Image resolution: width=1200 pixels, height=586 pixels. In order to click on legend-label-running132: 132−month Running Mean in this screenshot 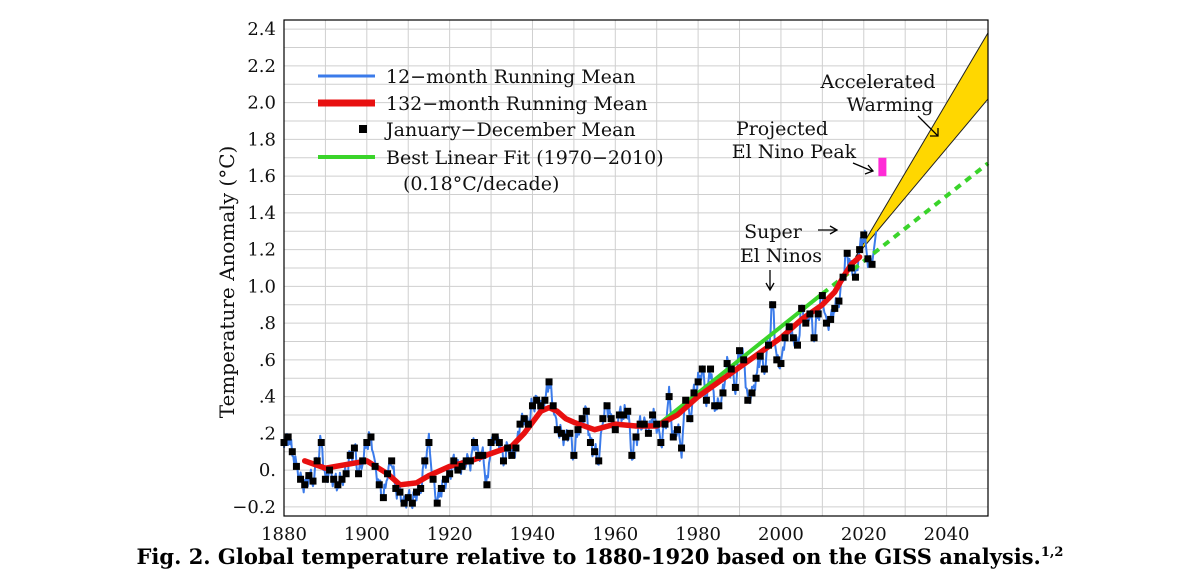, I will do `click(517, 104)`.